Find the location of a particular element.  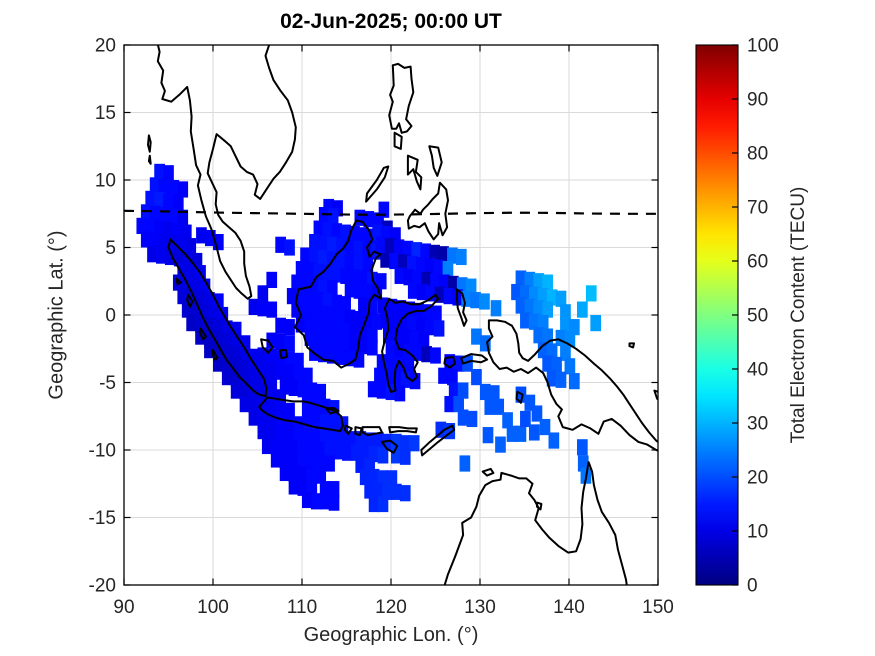

colorbar-tick-label: 100 is located at coordinates (763, 46).